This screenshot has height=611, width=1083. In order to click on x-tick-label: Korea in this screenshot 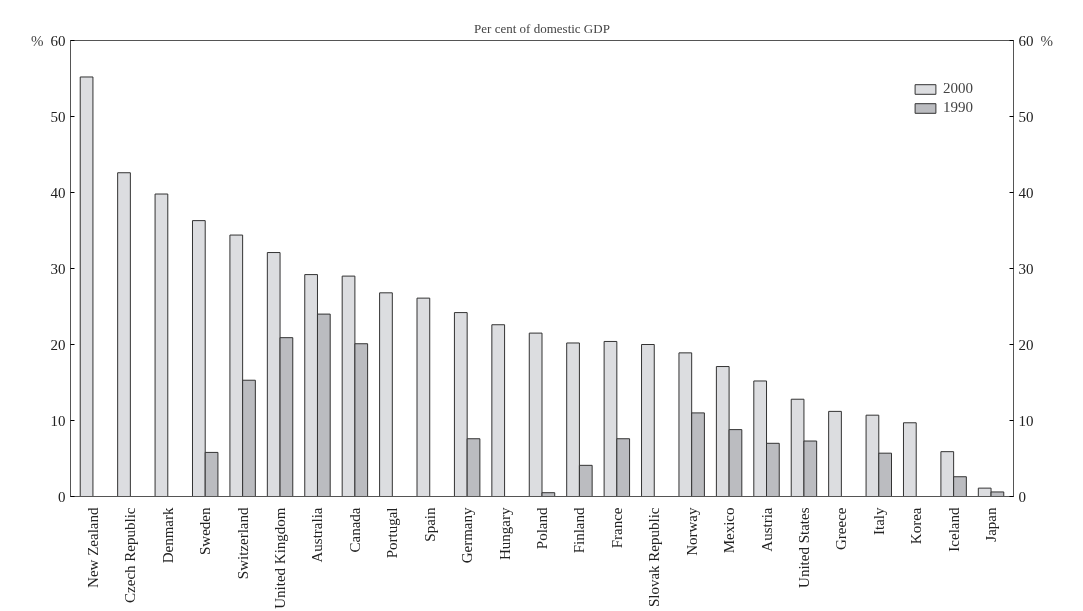, I will do `click(916, 526)`.